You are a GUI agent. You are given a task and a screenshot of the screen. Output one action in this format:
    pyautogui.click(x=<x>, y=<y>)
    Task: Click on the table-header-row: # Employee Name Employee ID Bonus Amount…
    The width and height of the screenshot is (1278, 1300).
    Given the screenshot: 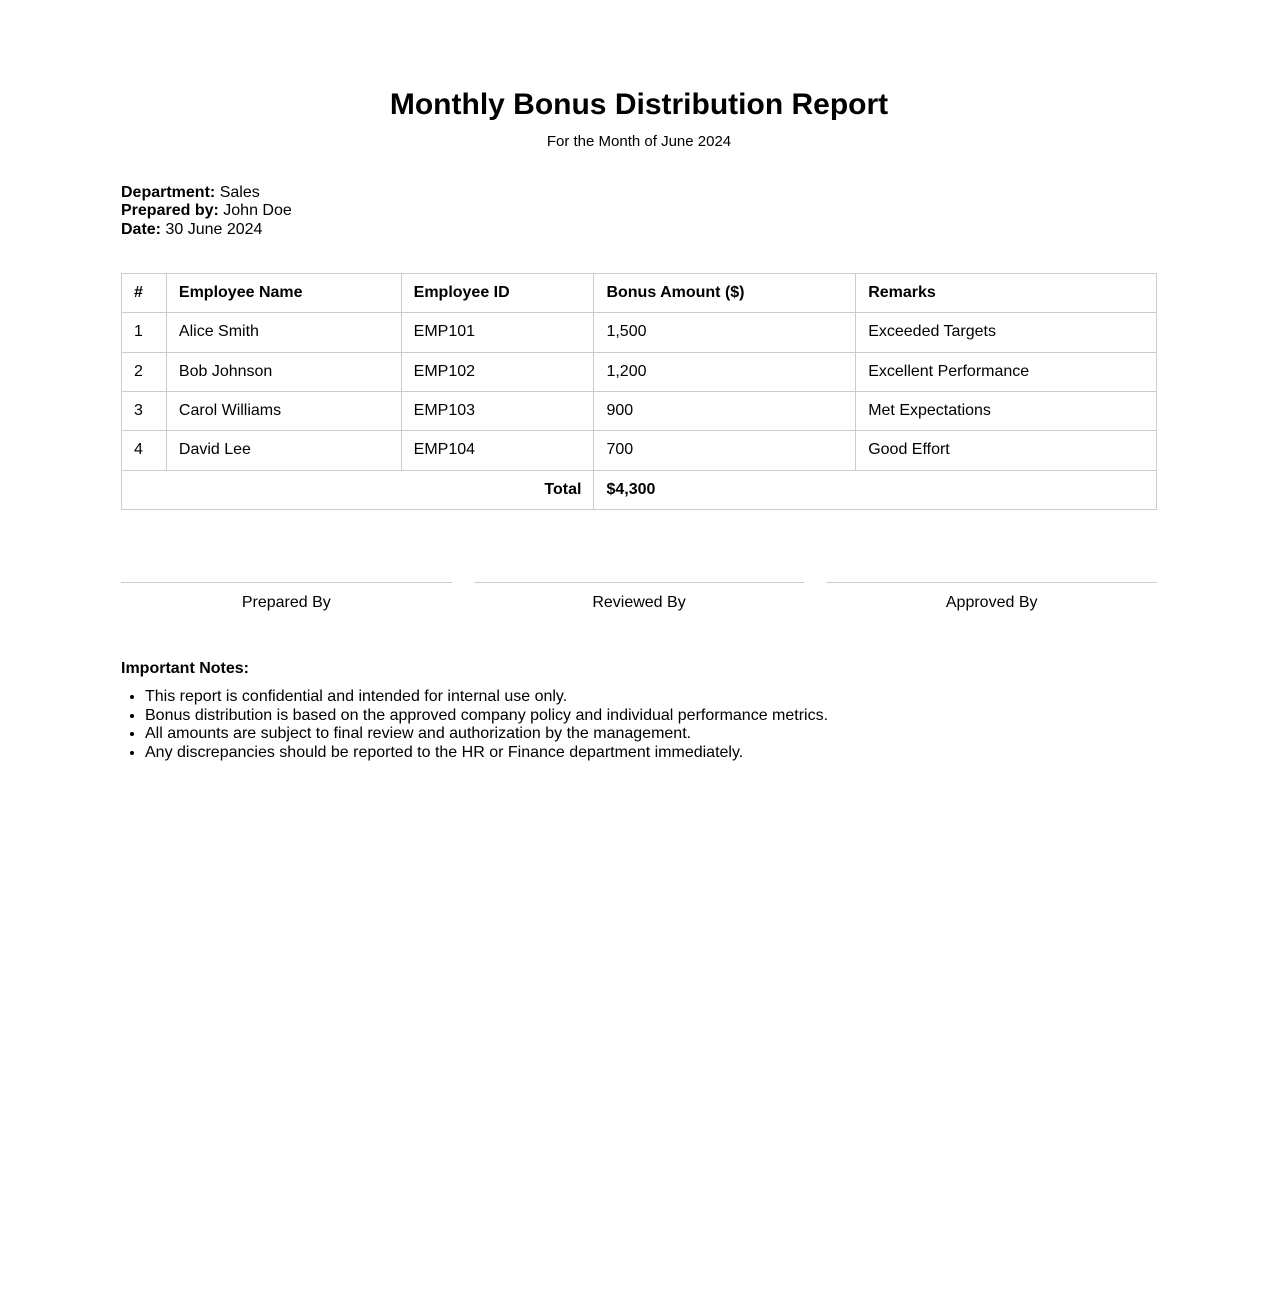 What is the action you would take?
    pyautogui.click(x=639, y=293)
    